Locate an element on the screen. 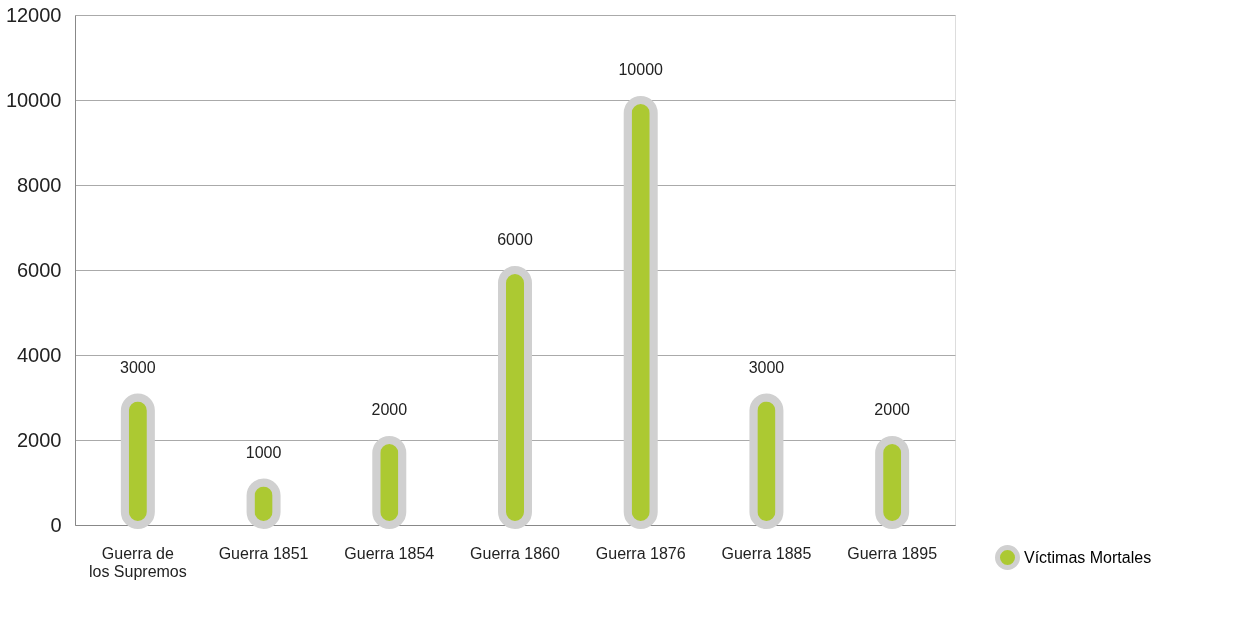  x-tick-label: Guerra 1876 is located at coordinates (640, 553).